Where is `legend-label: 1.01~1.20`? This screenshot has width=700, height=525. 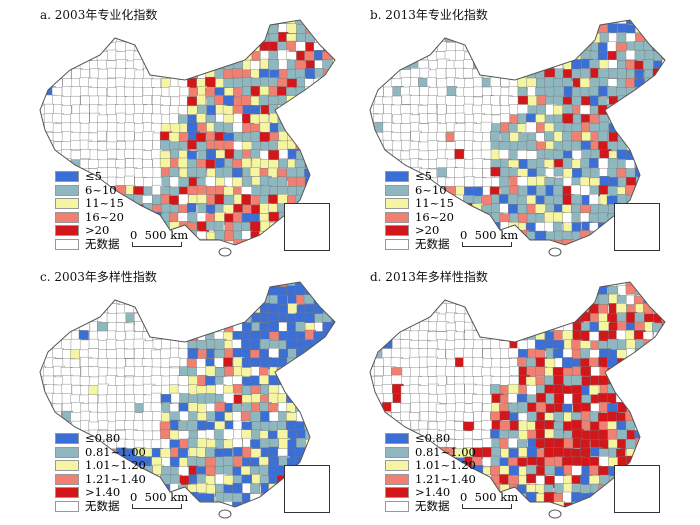 legend-label: 1.01~1.20 is located at coordinates (115, 465).